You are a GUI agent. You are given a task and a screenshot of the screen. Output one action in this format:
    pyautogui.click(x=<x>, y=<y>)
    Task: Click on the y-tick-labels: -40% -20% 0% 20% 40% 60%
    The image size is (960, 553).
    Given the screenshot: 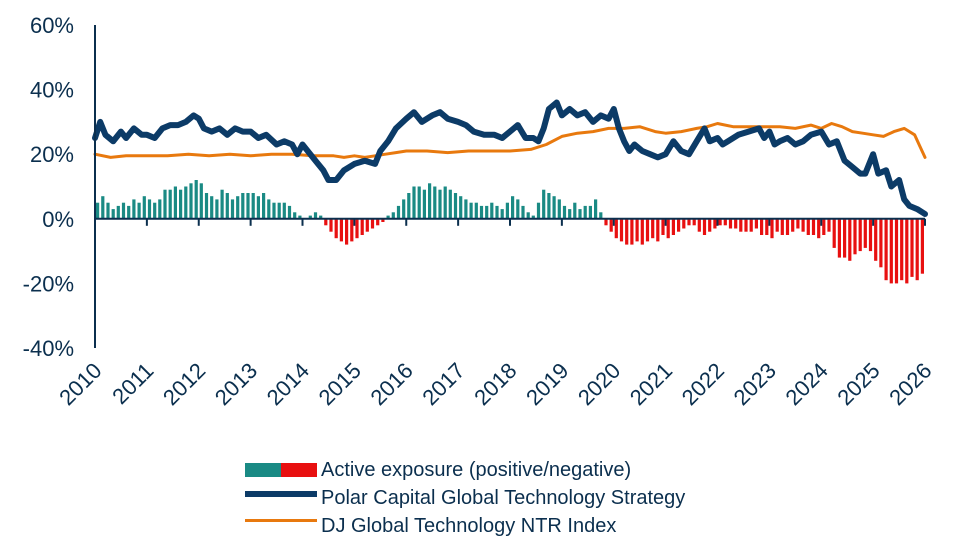 What is the action you would take?
    pyautogui.click(x=48, y=187)
    